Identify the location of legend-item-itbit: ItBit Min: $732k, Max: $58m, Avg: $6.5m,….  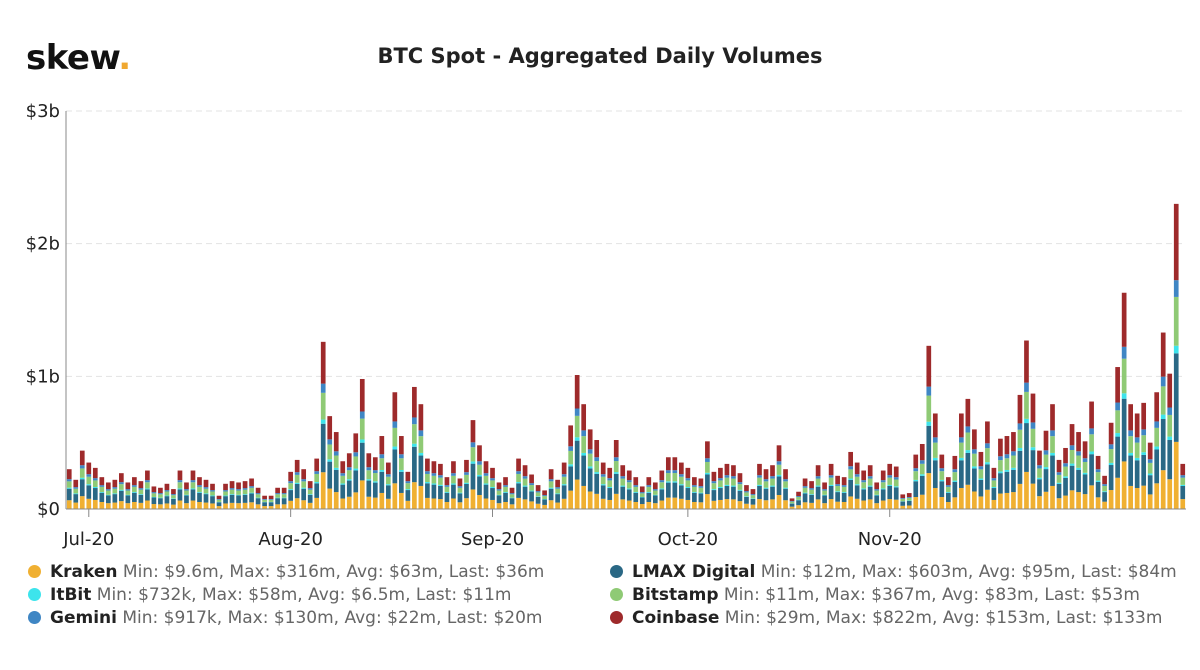
(269, 595).